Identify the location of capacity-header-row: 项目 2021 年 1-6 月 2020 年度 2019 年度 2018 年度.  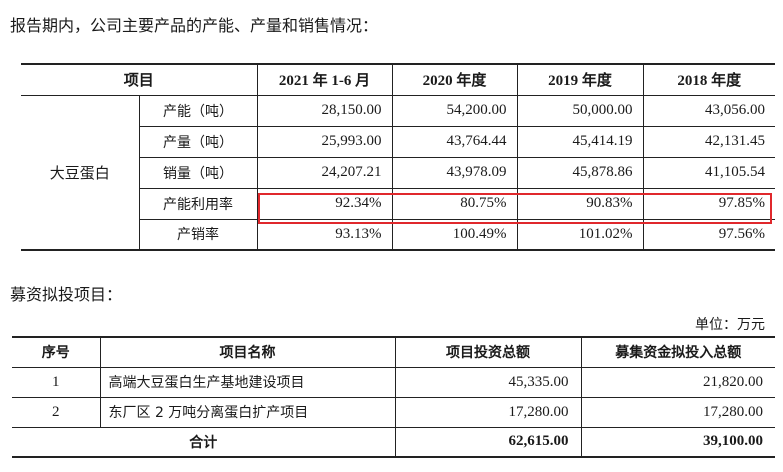
(398, 80).